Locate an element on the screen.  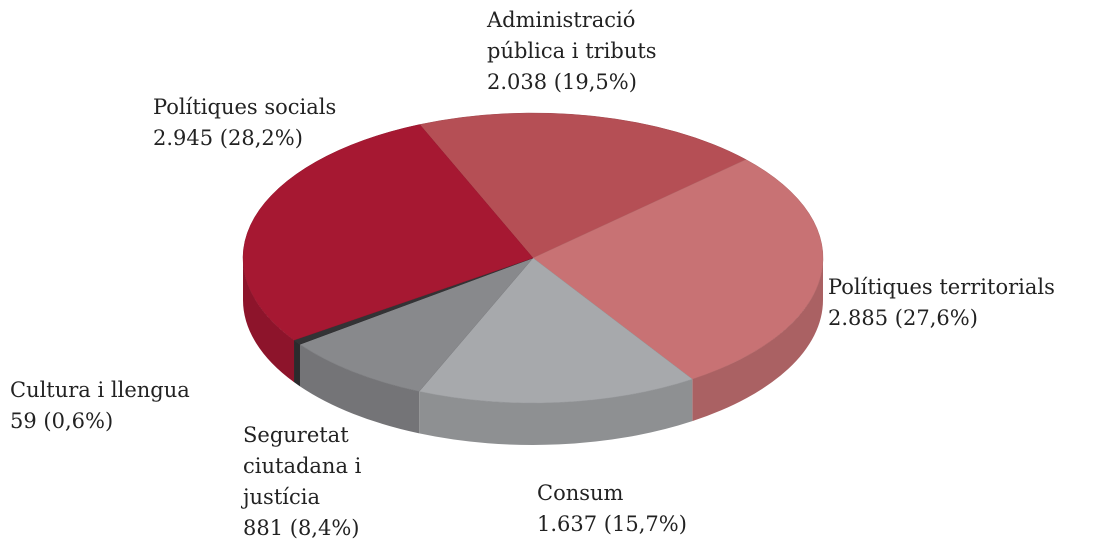
category-label: Polítiques socials is located at coordinates (245, 107).